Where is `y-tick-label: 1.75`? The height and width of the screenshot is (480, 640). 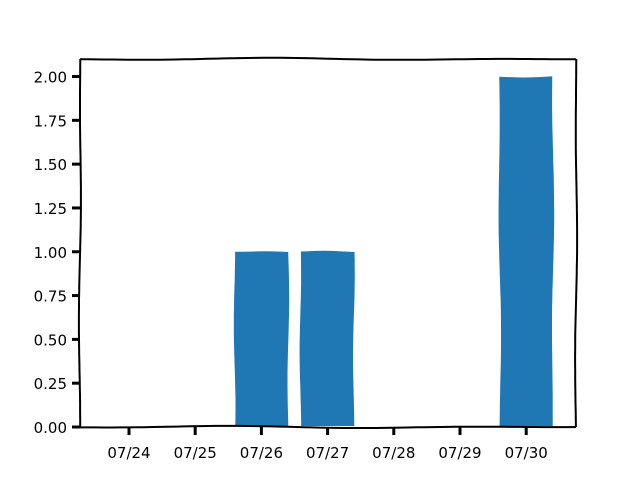 y-tick-label: 1.75 is located at coordinates (50, 121).